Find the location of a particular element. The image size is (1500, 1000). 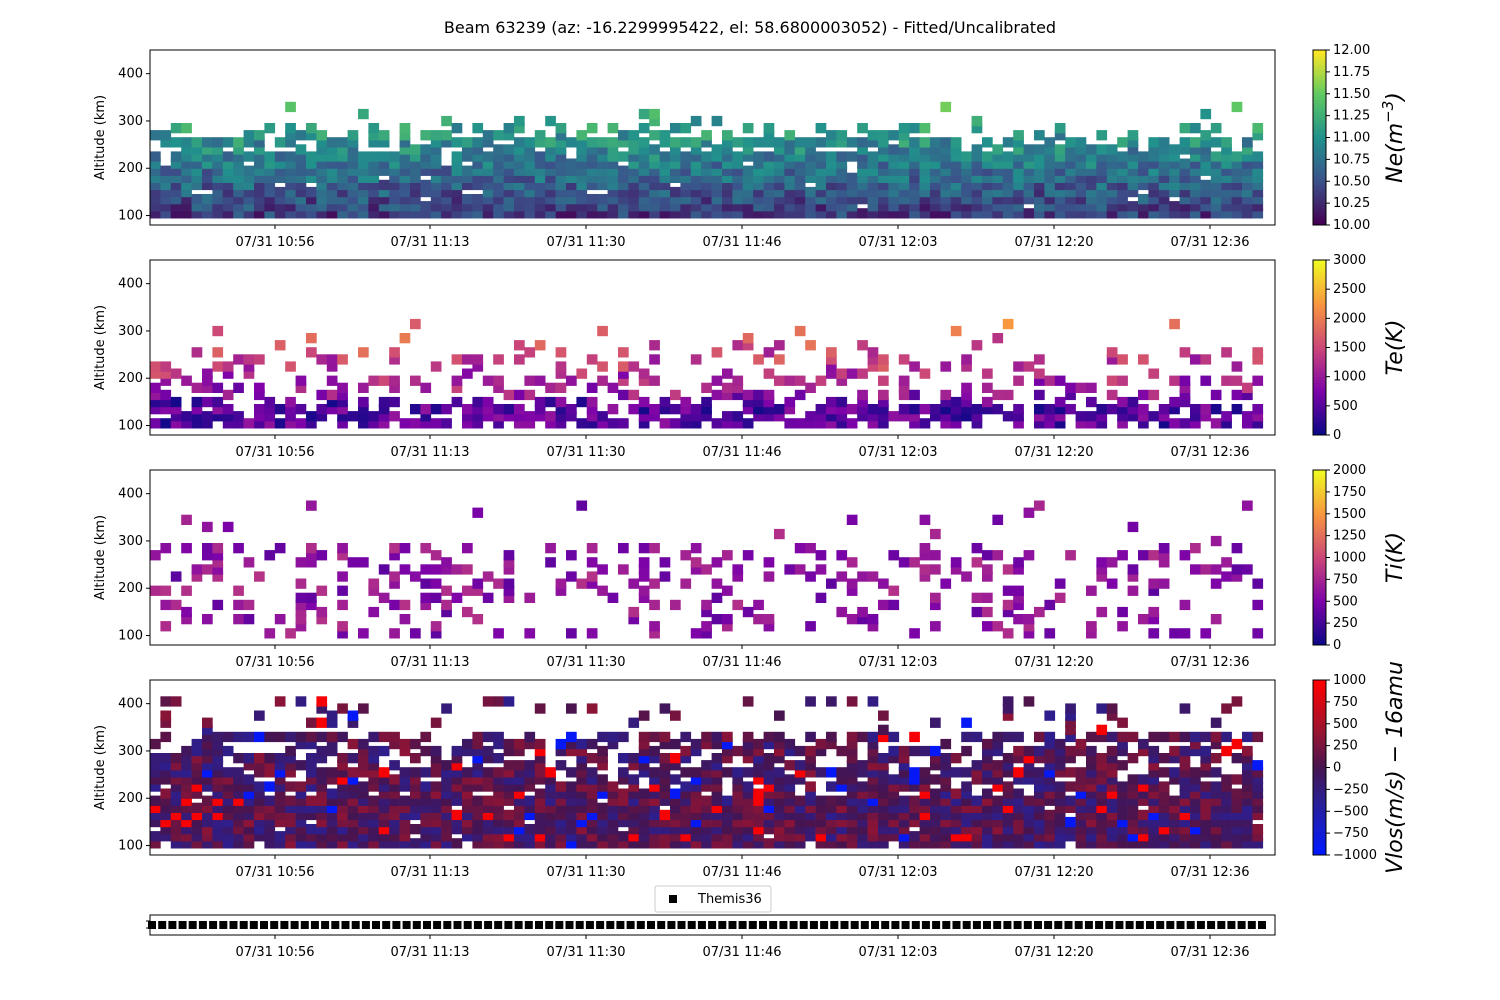

y-tick-label: 400 is located at coordinates (130, 704).